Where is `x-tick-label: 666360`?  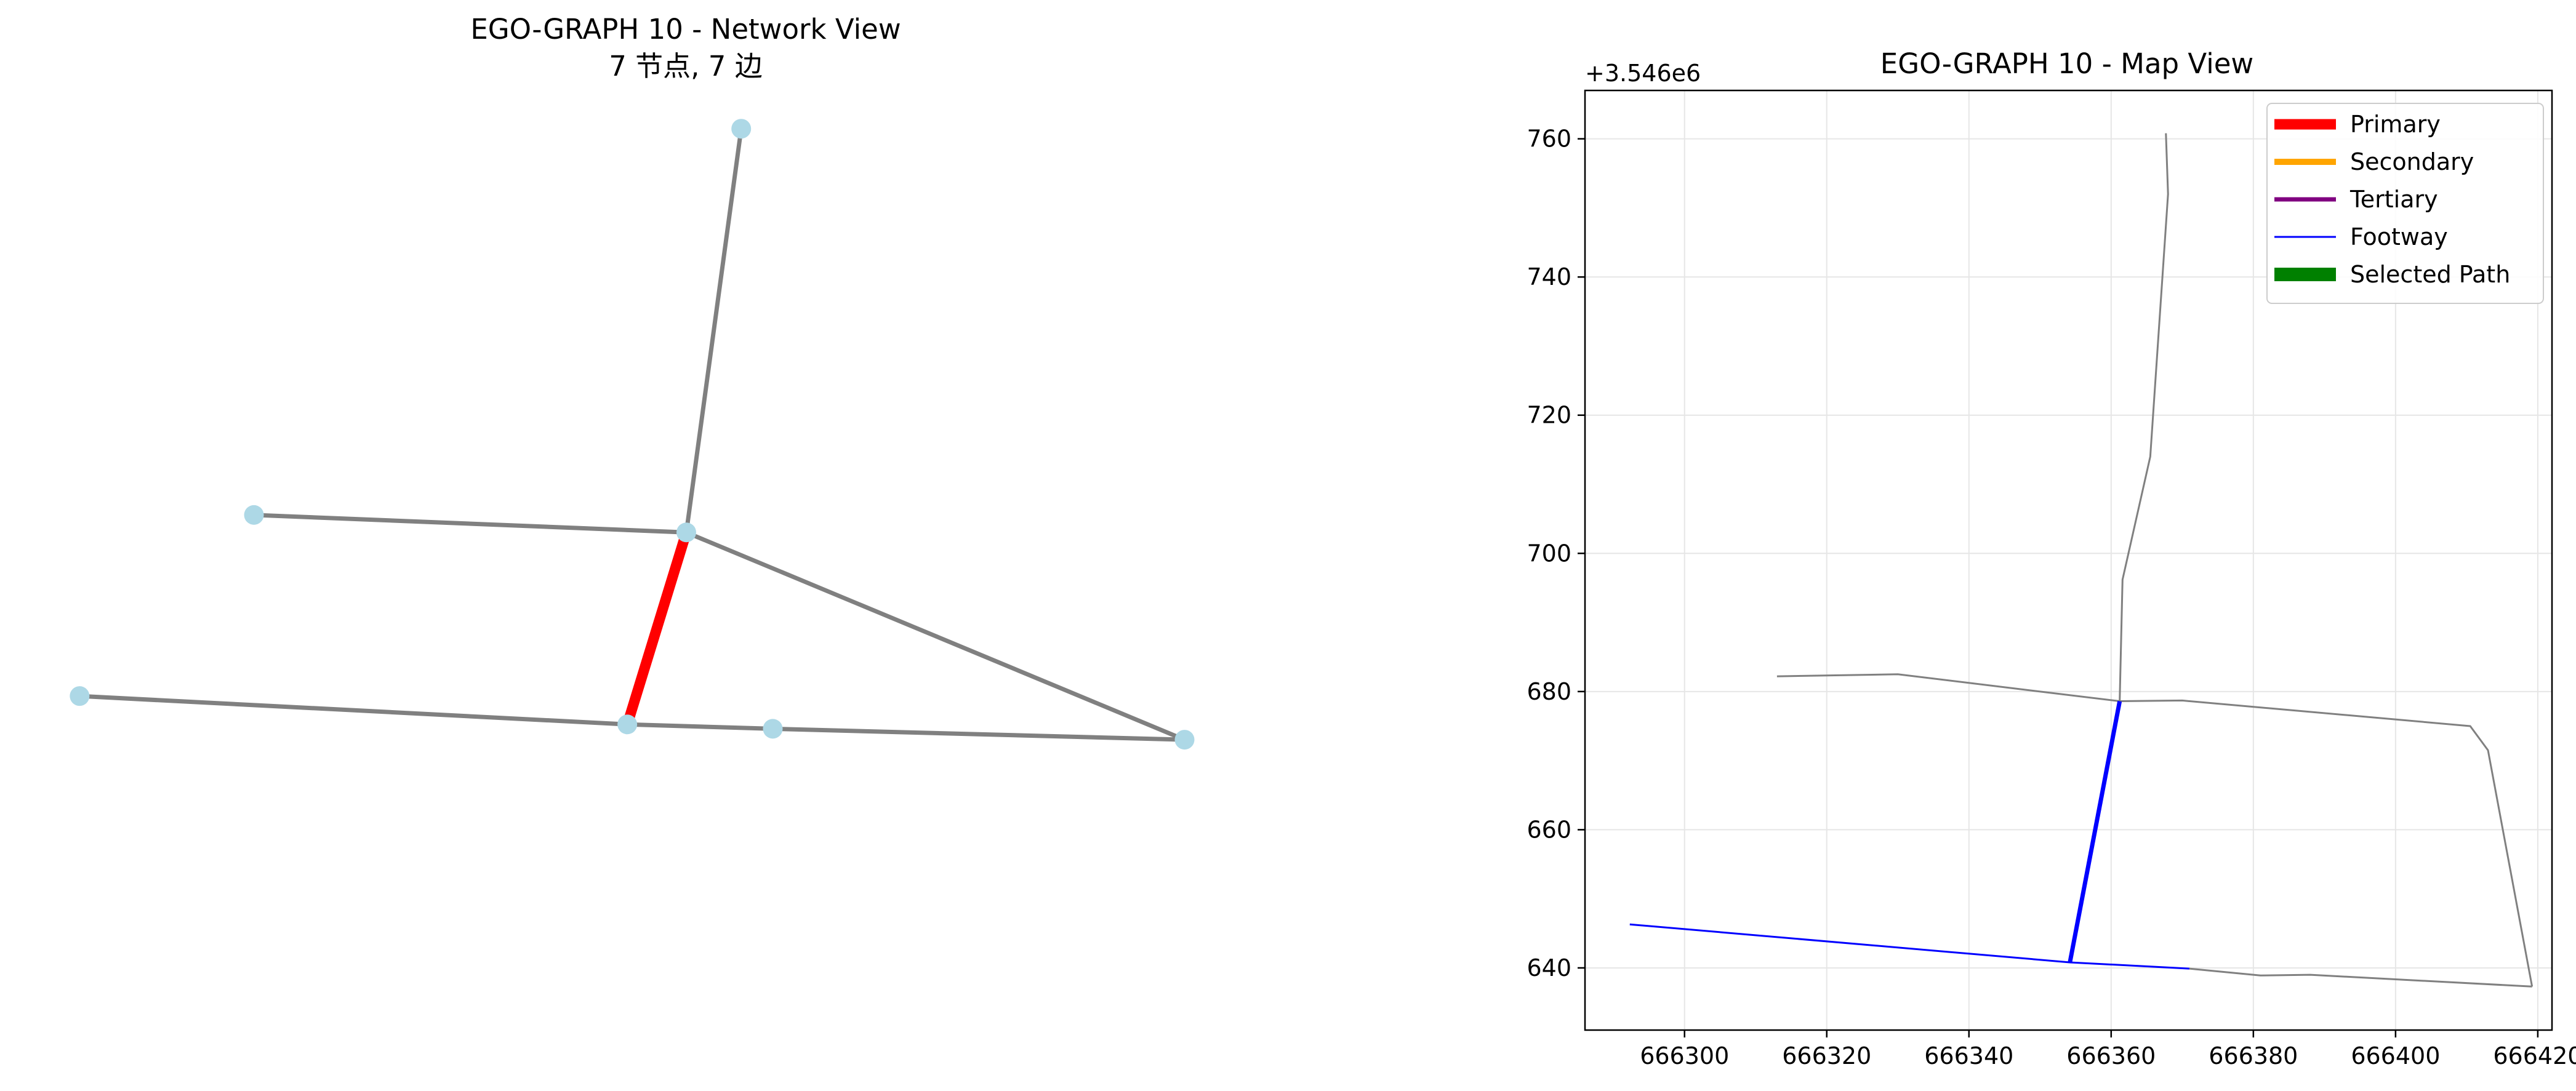
x-tick-label: 666360 is located at coordinates (2111, 1055).